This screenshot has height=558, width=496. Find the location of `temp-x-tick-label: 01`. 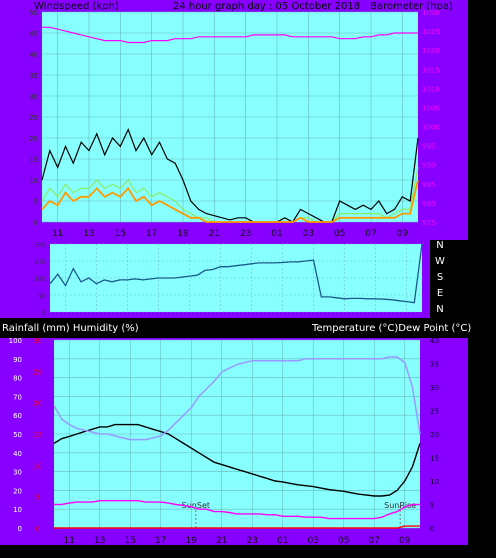

temp-x-tick-label: 01 is located at coordinates (282, 541).